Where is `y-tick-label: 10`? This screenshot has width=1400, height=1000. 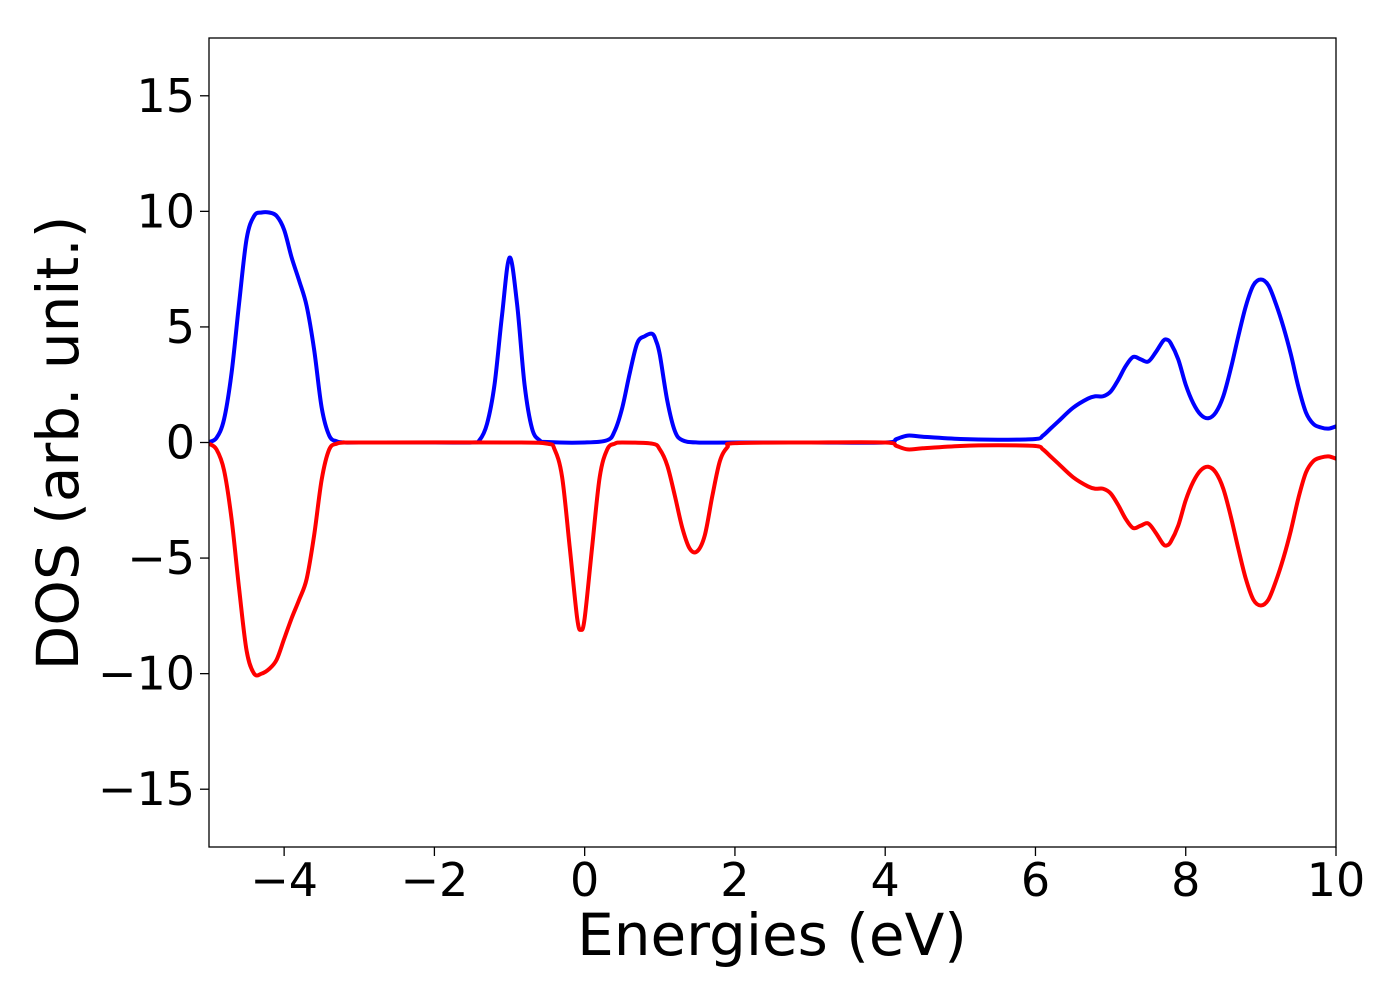
y-tick-label: 10 is located at coordinates (165, 211).